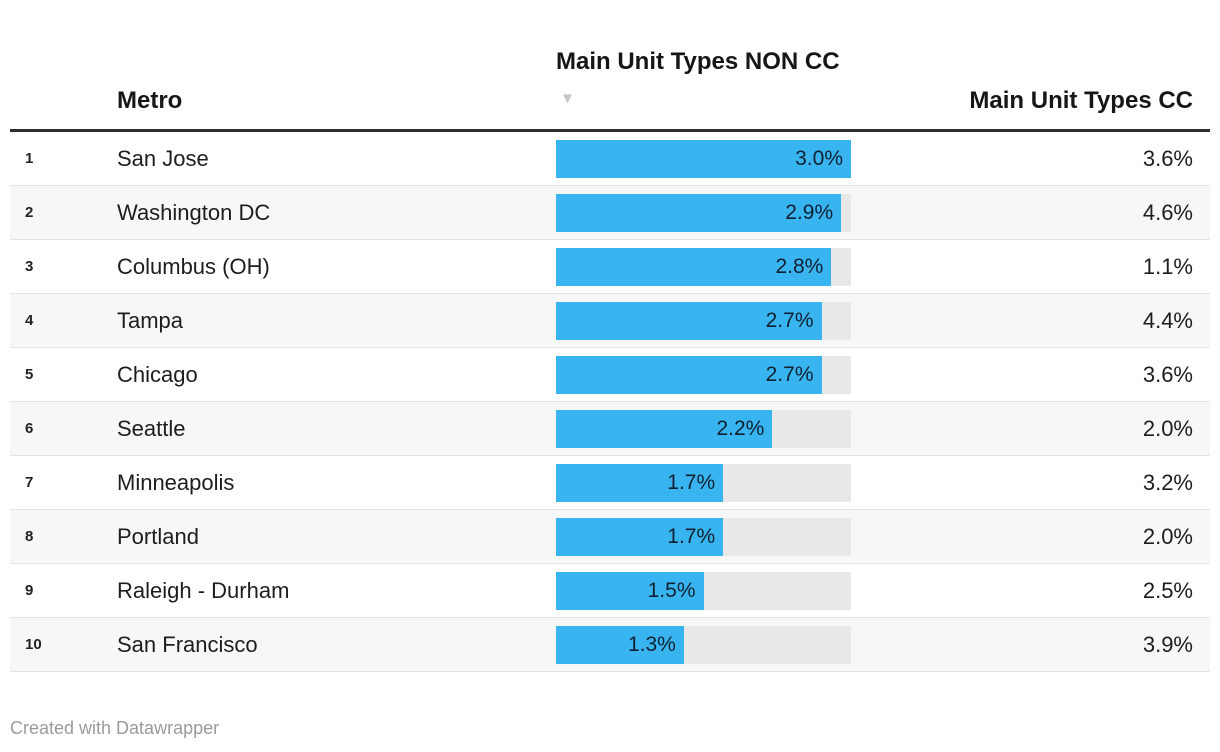  Describe the element at coordinates (620, 644) in the screenshot. I see `bar-non-cc: 1.3%` at that location.